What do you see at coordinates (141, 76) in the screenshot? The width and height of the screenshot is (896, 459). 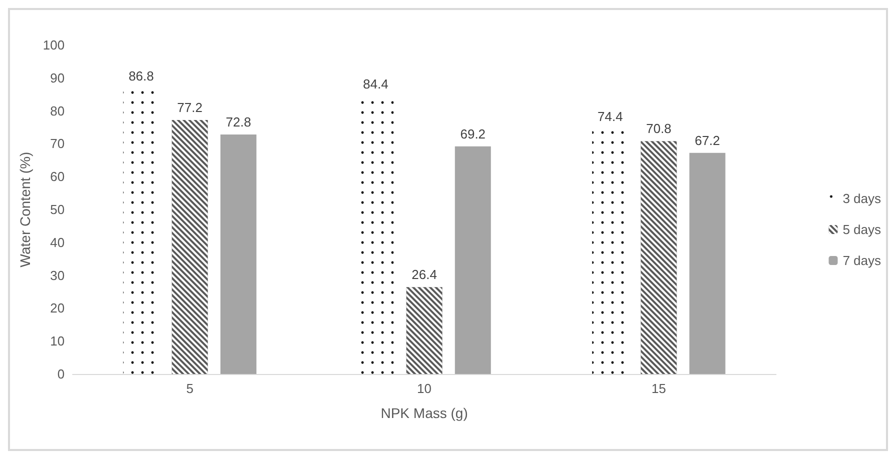 I see `data-label: 86.8` at bounding box center [141, 76].